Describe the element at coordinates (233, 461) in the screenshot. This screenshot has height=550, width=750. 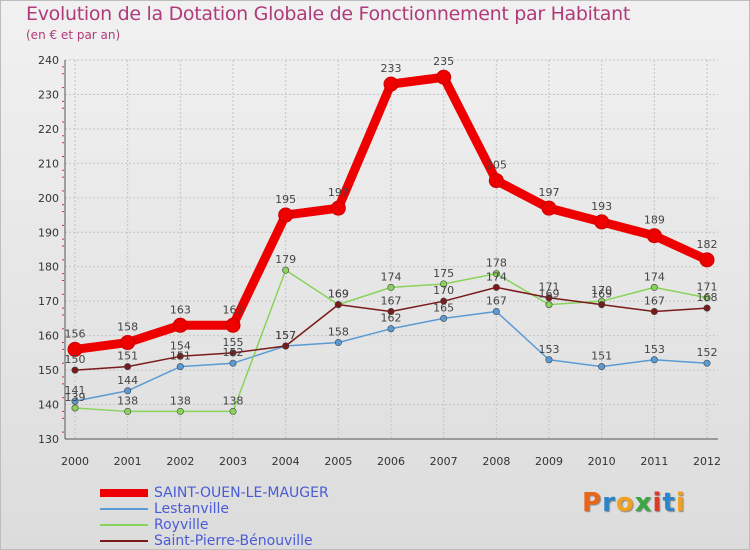
I see `x-tick-label: 2003` at that location.